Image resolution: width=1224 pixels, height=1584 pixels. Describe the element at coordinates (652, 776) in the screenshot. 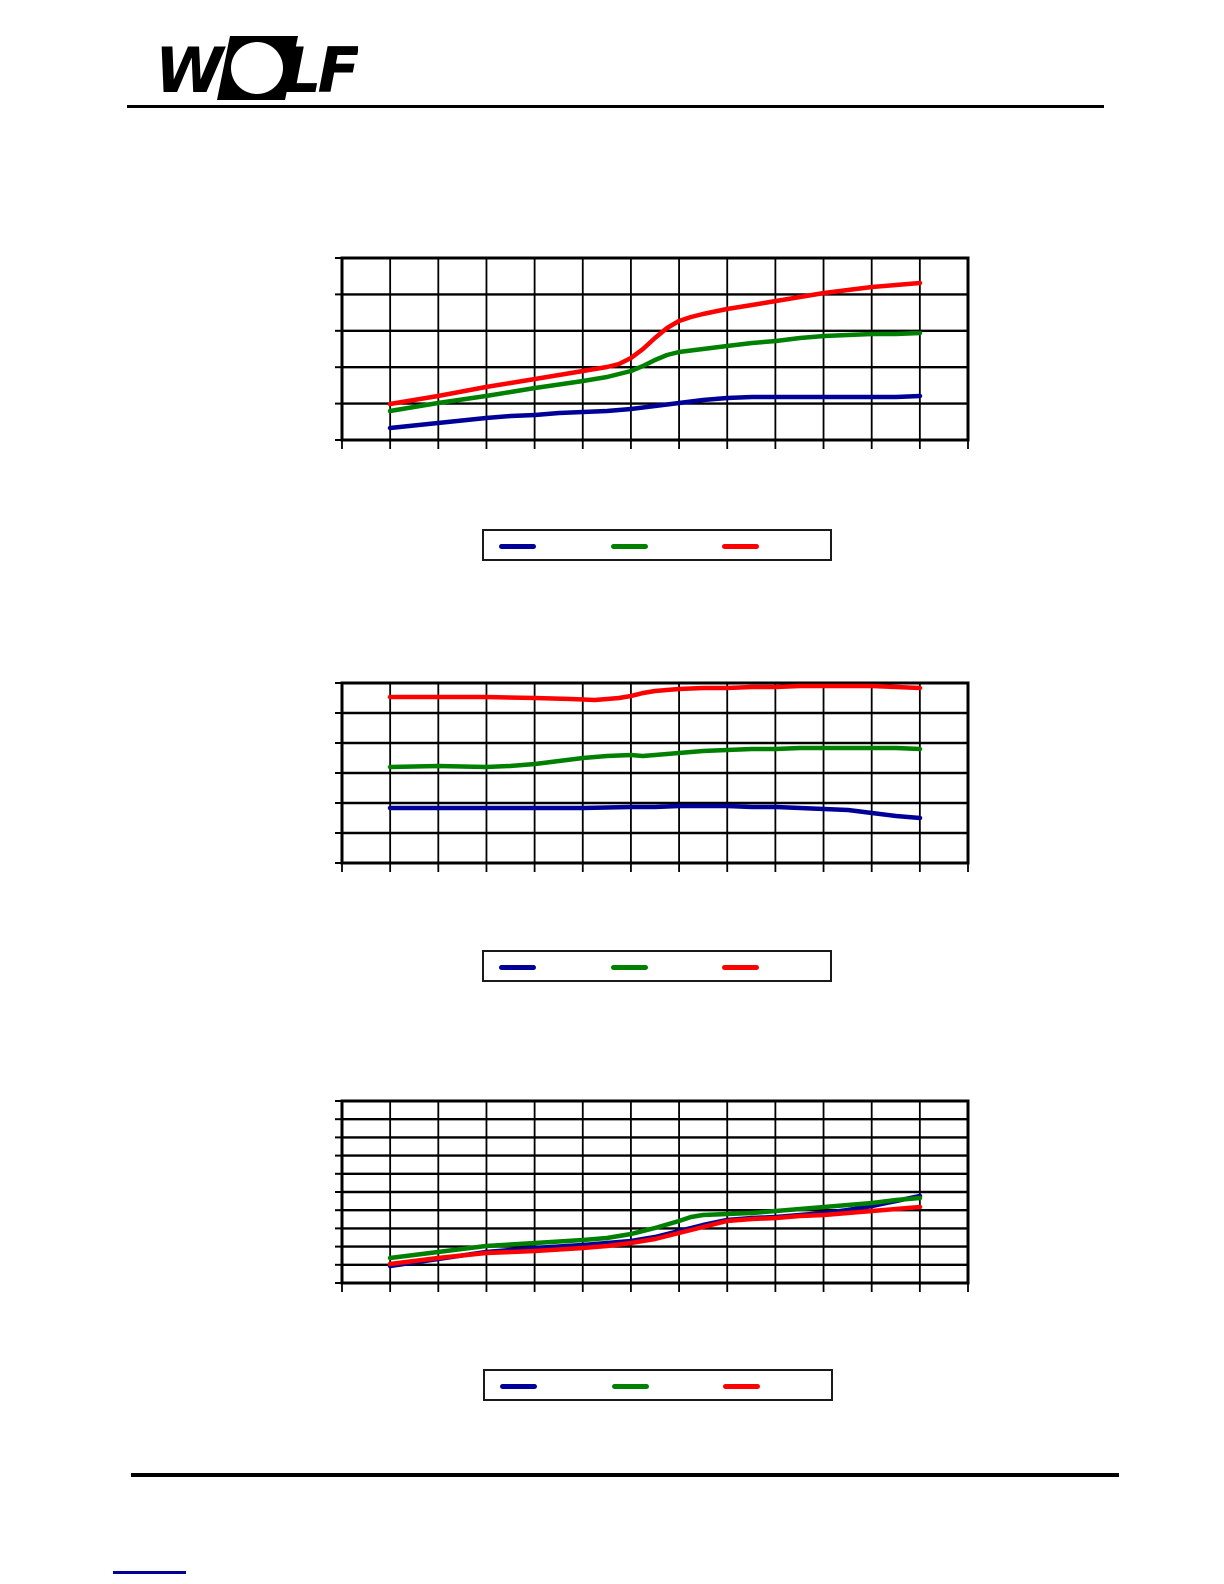

I see `chart-2-plot` at that location.